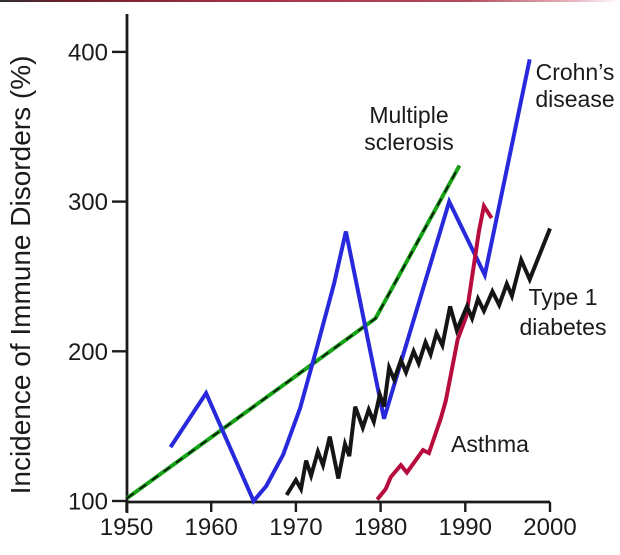 The height and width of the screenshot is (555, 620). I want to click on series-label-asthma: Asthma, so click(490, 444).